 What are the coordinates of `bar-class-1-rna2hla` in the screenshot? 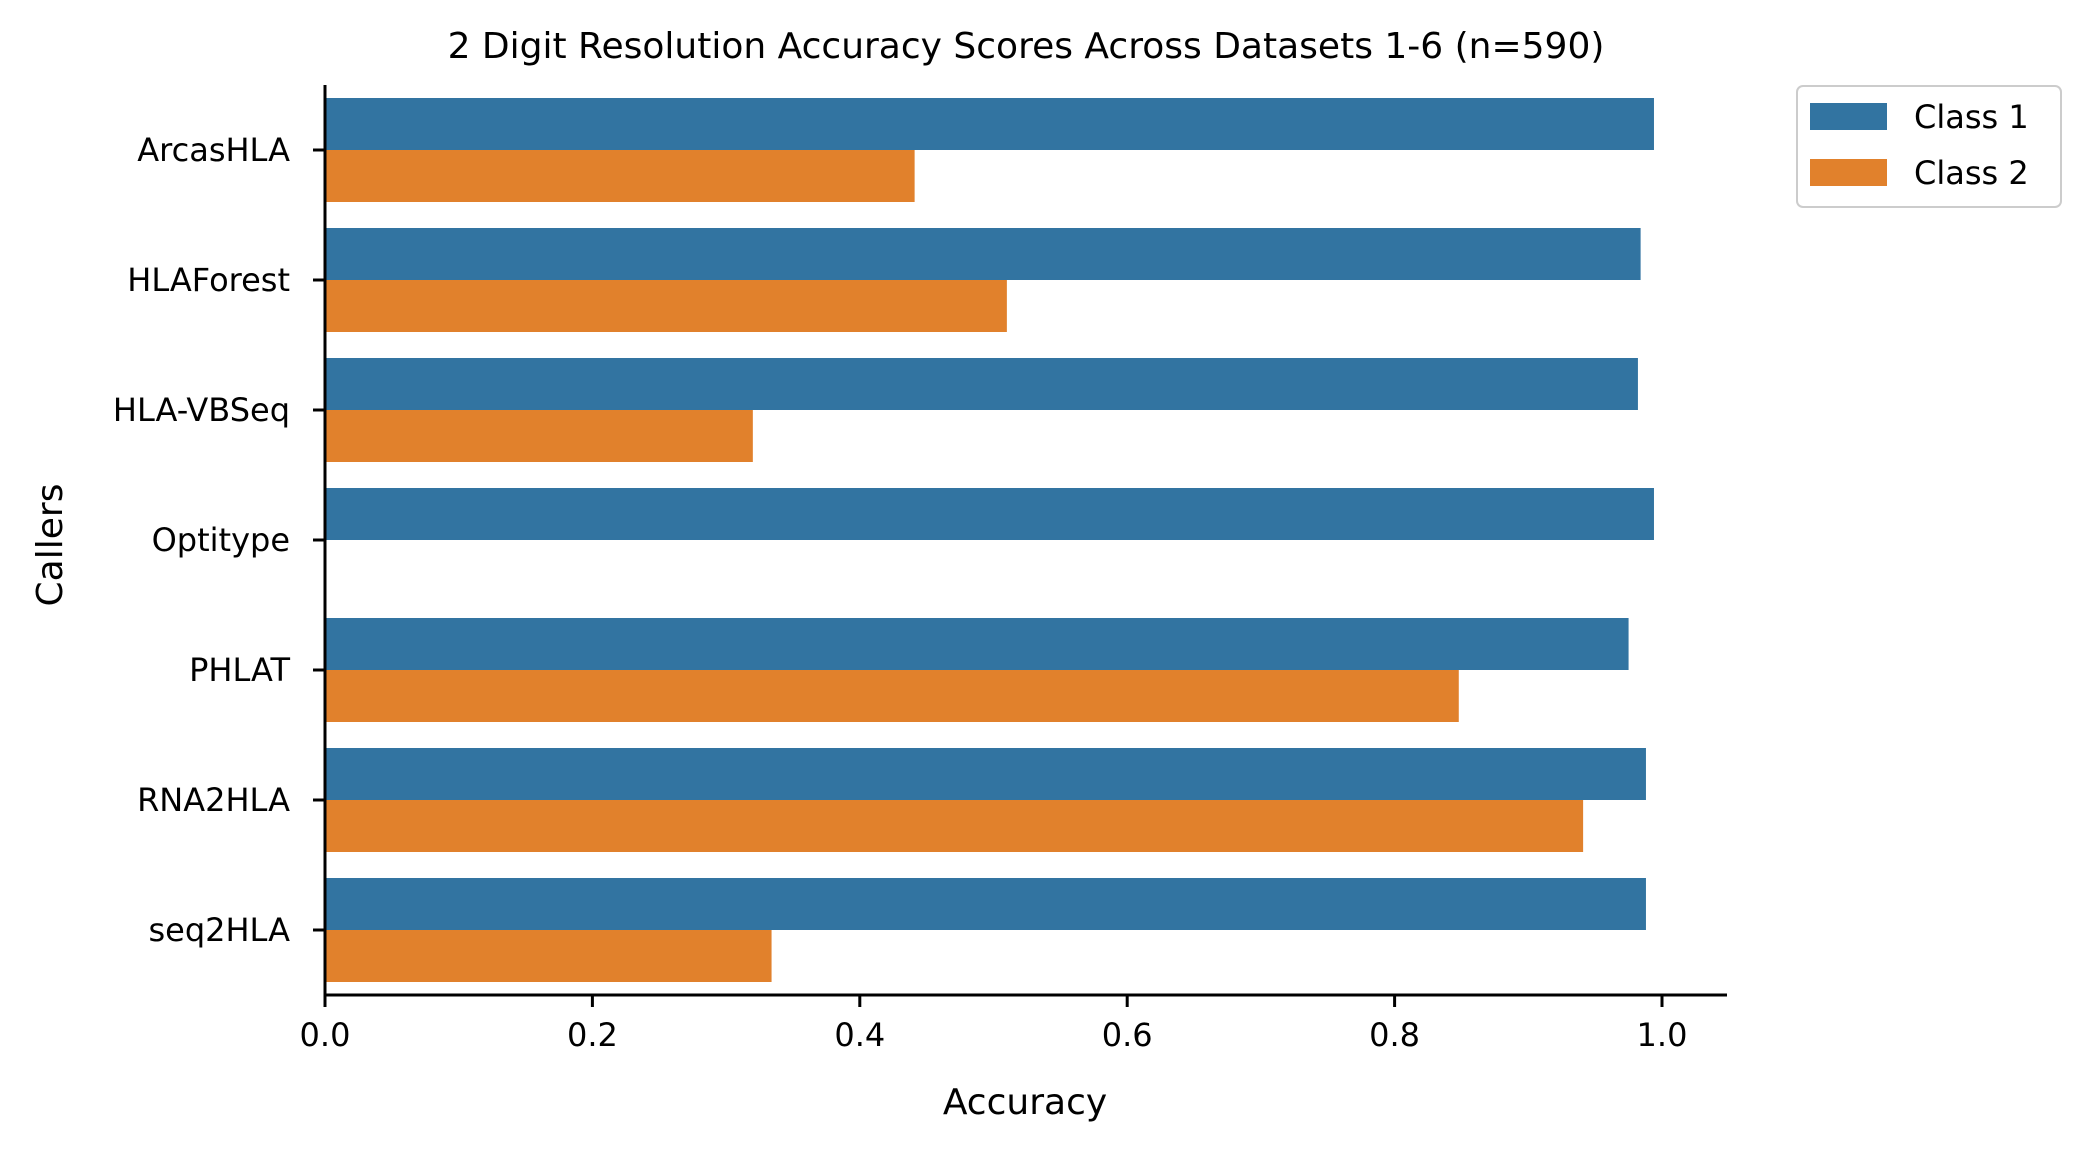 It's located at (985, 774).